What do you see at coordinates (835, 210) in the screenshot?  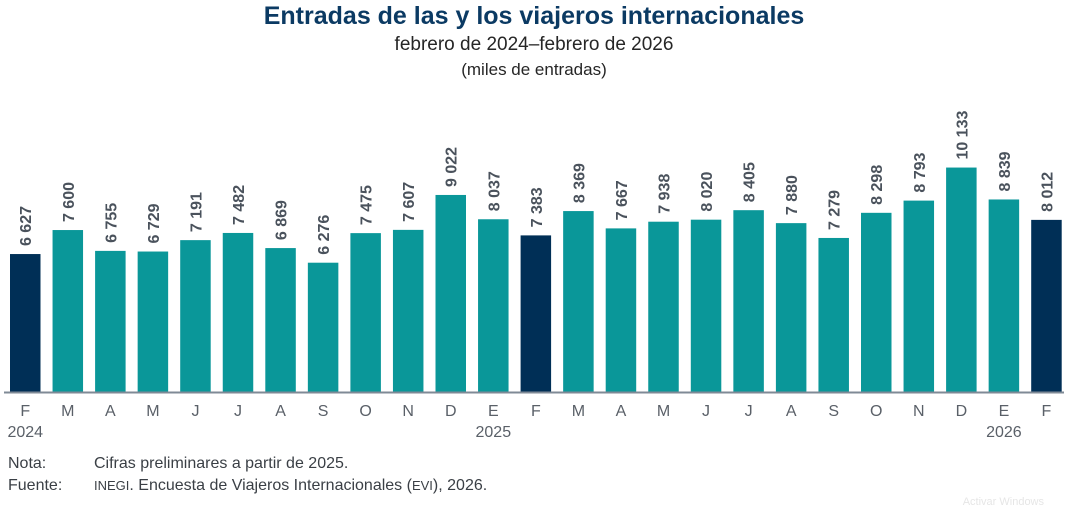 I see `data-label: 7 279` at bounding box center [835, 210].